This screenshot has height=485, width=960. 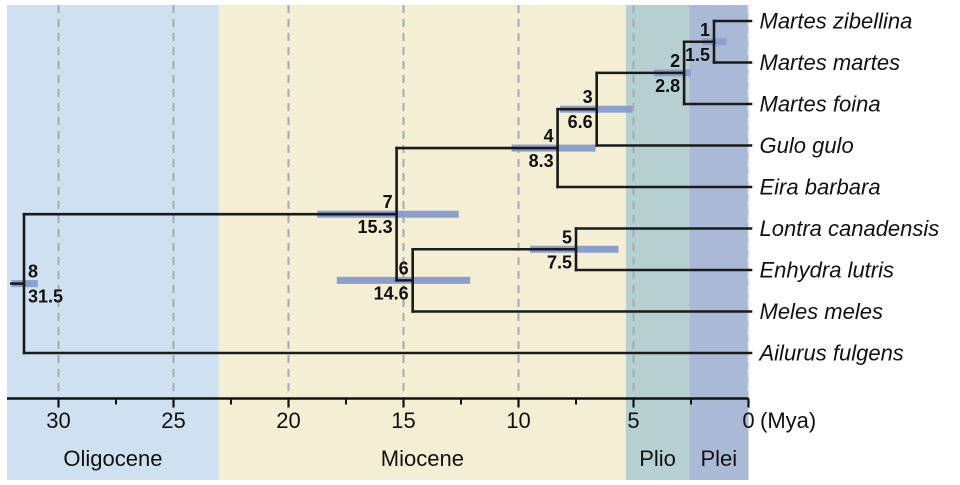 I want to click on node-age-7: 15.3, so click(x=375, y=227).